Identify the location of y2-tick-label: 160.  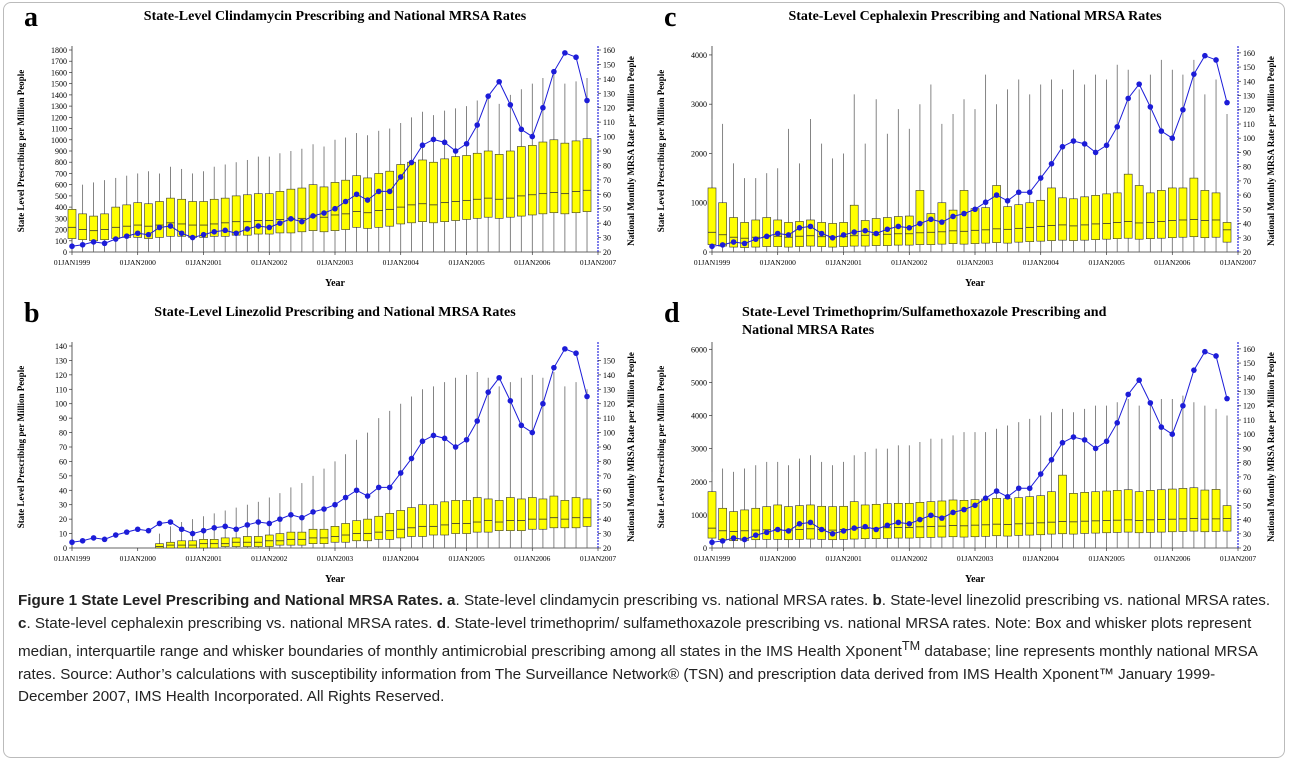
(1249, 349).